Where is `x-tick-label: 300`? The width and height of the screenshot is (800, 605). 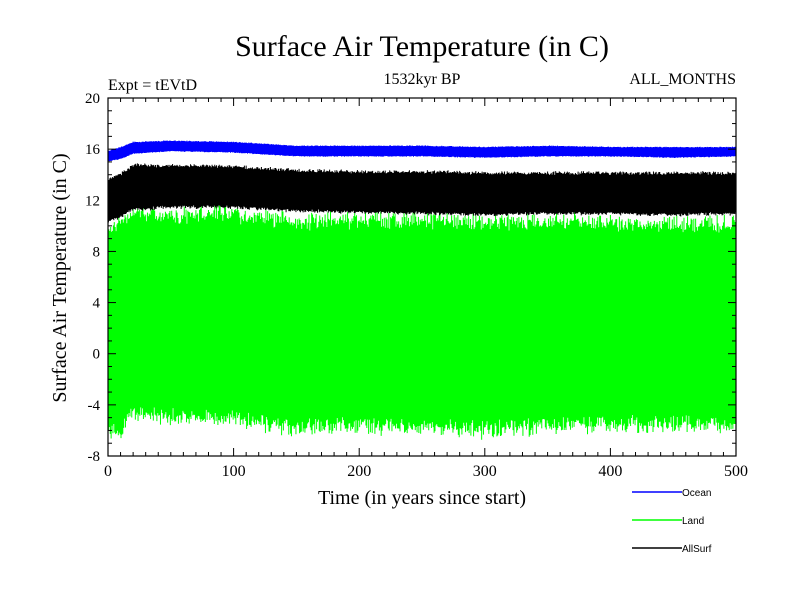
x-tick-label: 300 is located at coordinates (485, 471).